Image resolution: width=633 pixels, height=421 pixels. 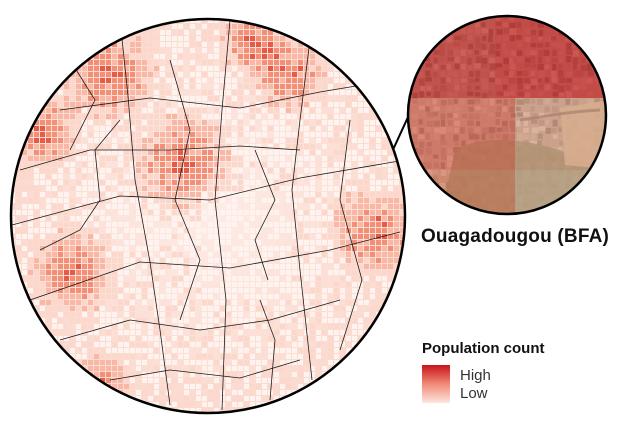 What do you see at coordinates (451, 57) in the screenshot?
I see `overlay-high` at bounding box center [451, 57].